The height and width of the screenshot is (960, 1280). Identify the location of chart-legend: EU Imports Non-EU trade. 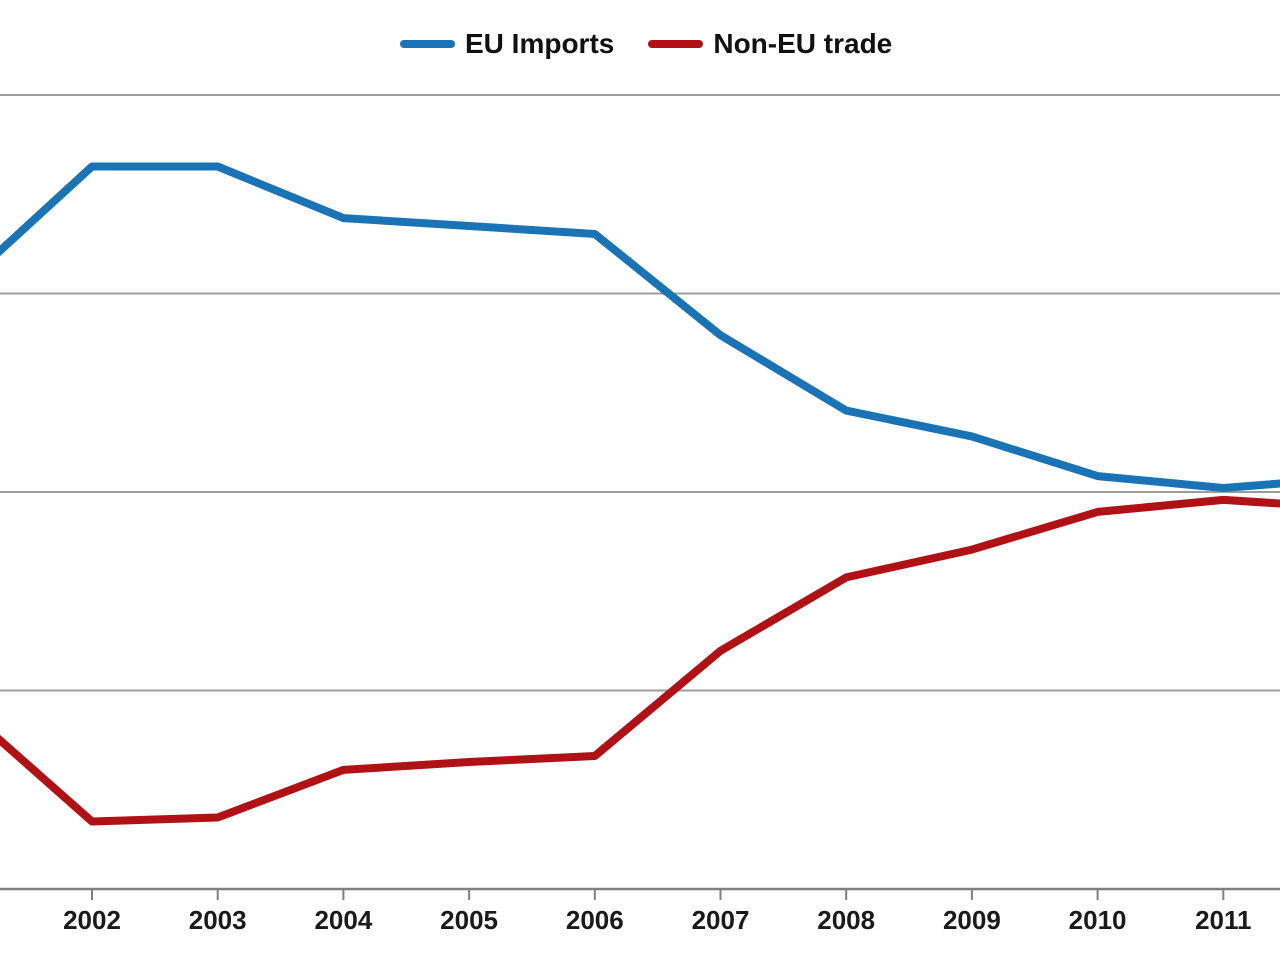
(646, 44).